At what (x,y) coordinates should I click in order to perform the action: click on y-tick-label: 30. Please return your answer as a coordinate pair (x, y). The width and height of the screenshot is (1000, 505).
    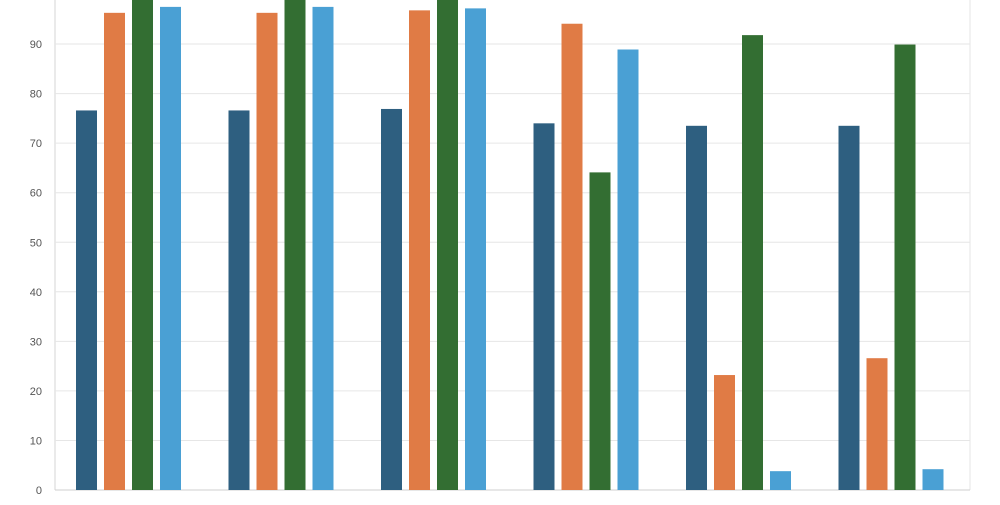
    Looking at the image, I should click on (36, 342).